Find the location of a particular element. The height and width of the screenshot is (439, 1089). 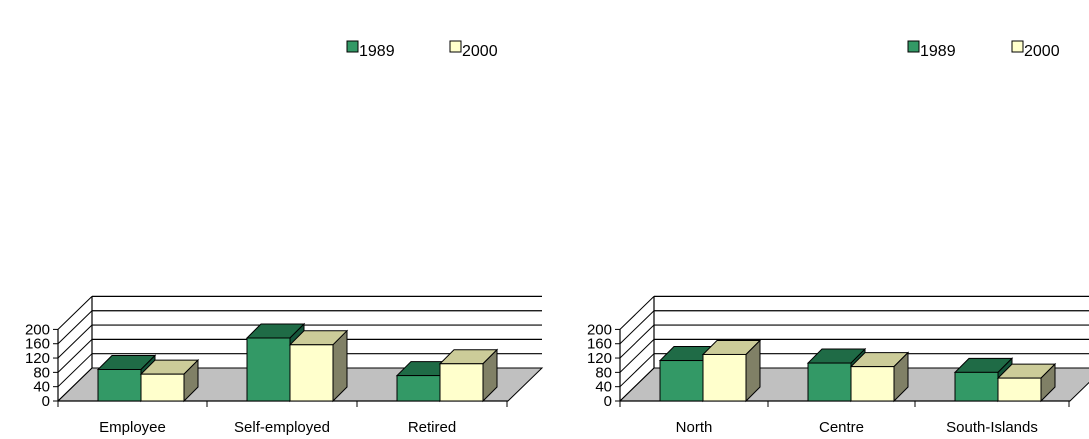

x-category-label: Employee is located at coordinates (132, 427).